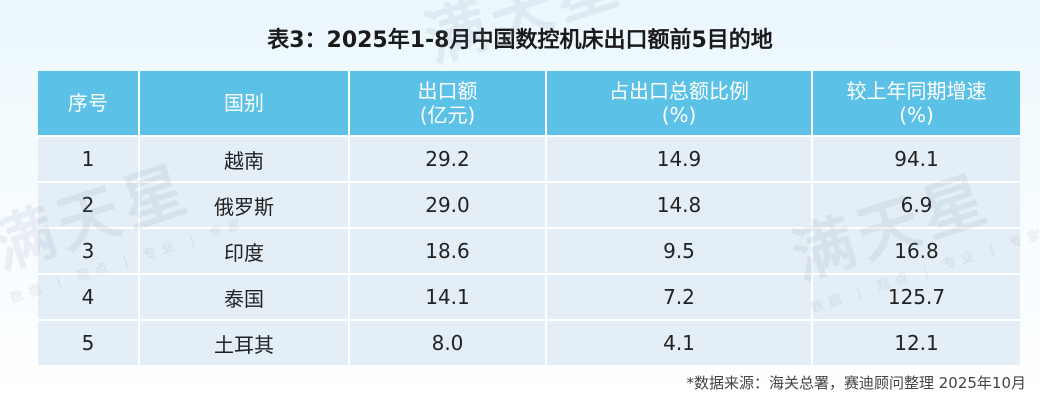 Image resolution: width=1040 pixels, height=402 pixels. What do you see at coordinates (448, 158) in the screenshot?
I see `cell-export: 29.2` at bounding box center [448, 158].